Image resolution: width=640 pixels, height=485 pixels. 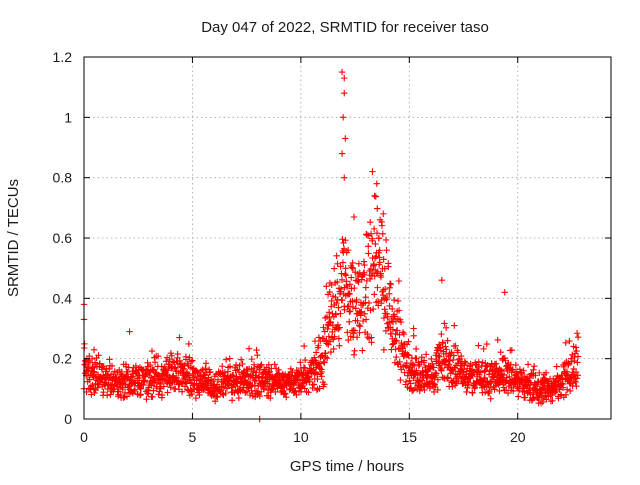 What do you see at coordinates (84, 437) in the screenshot?
I see `x-tick-label: 0` at bounding box center [84, 437].